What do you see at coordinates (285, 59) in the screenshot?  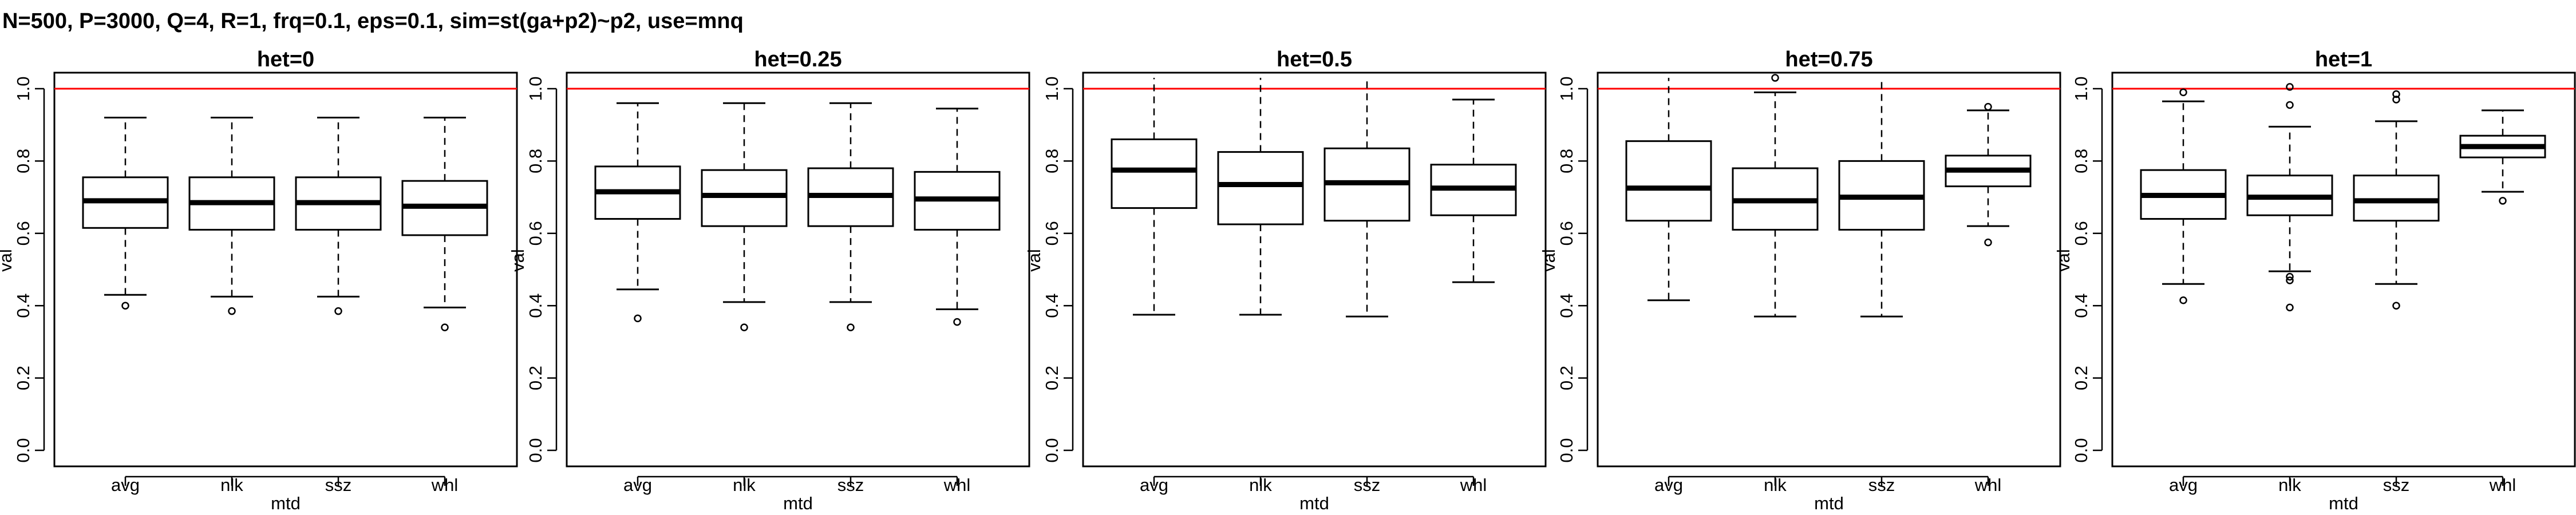 I see `panel-title: het=0` at bounding box center [285, 59].